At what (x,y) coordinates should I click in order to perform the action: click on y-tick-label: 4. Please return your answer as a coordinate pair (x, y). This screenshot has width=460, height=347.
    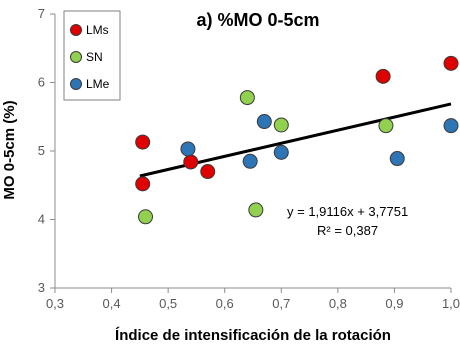
    Looking at the image, I should click on (41, 219).